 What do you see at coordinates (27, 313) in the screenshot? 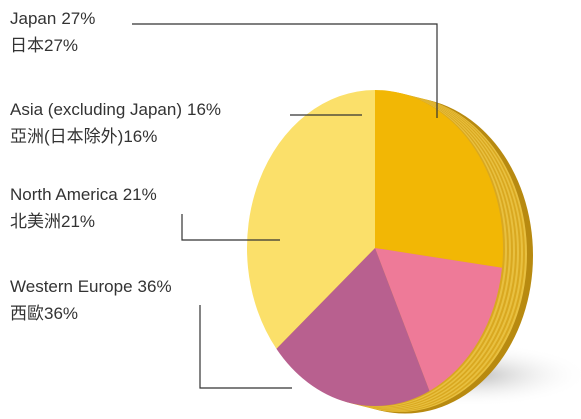
I see `category-label-zh: 西歐` at bounding box center [27, 313].